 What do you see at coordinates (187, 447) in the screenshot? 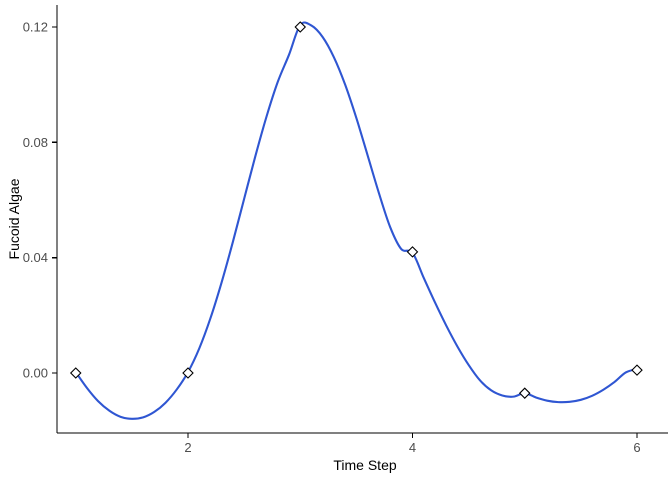
I see `x-tick-label: 2` at bounding box center [187, 447].